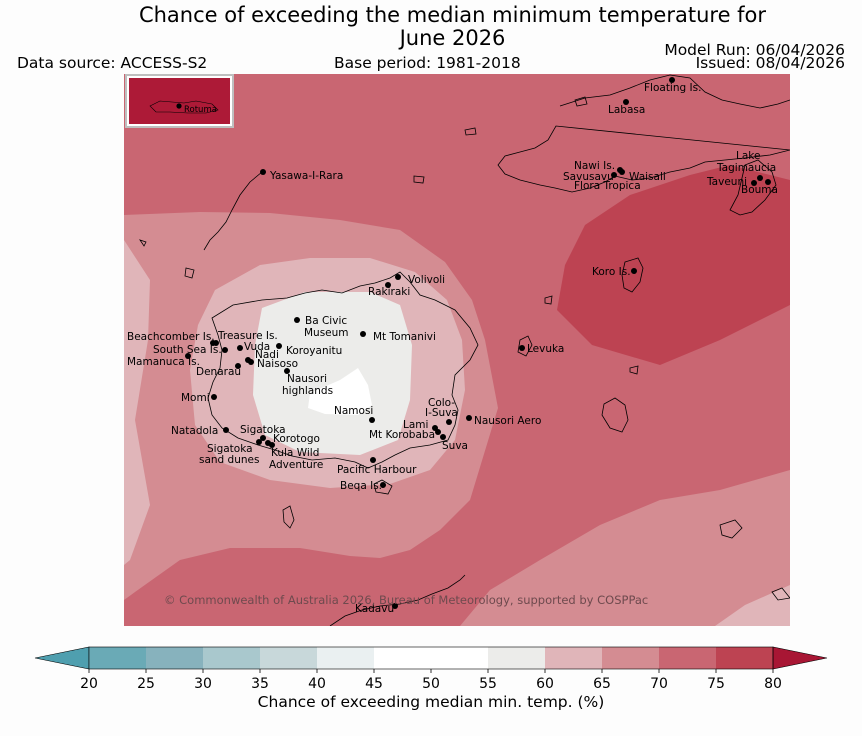  What do you see at coordinates (203, 684) in the screenshot?
I see `colorbar-tick-label: 30` at bounding box center [203, 684].